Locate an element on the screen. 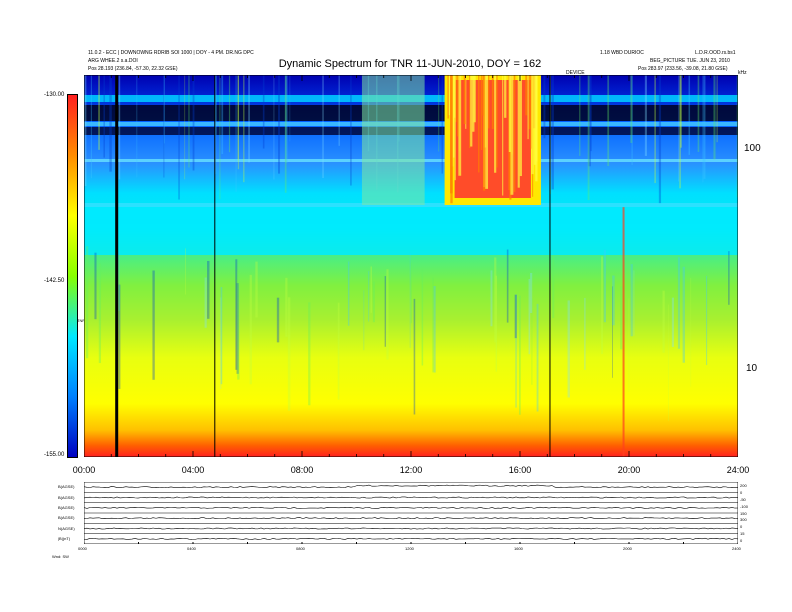 The height and width of the screenshot is (612, 792). spike-line is located at coordinates (623, 332).